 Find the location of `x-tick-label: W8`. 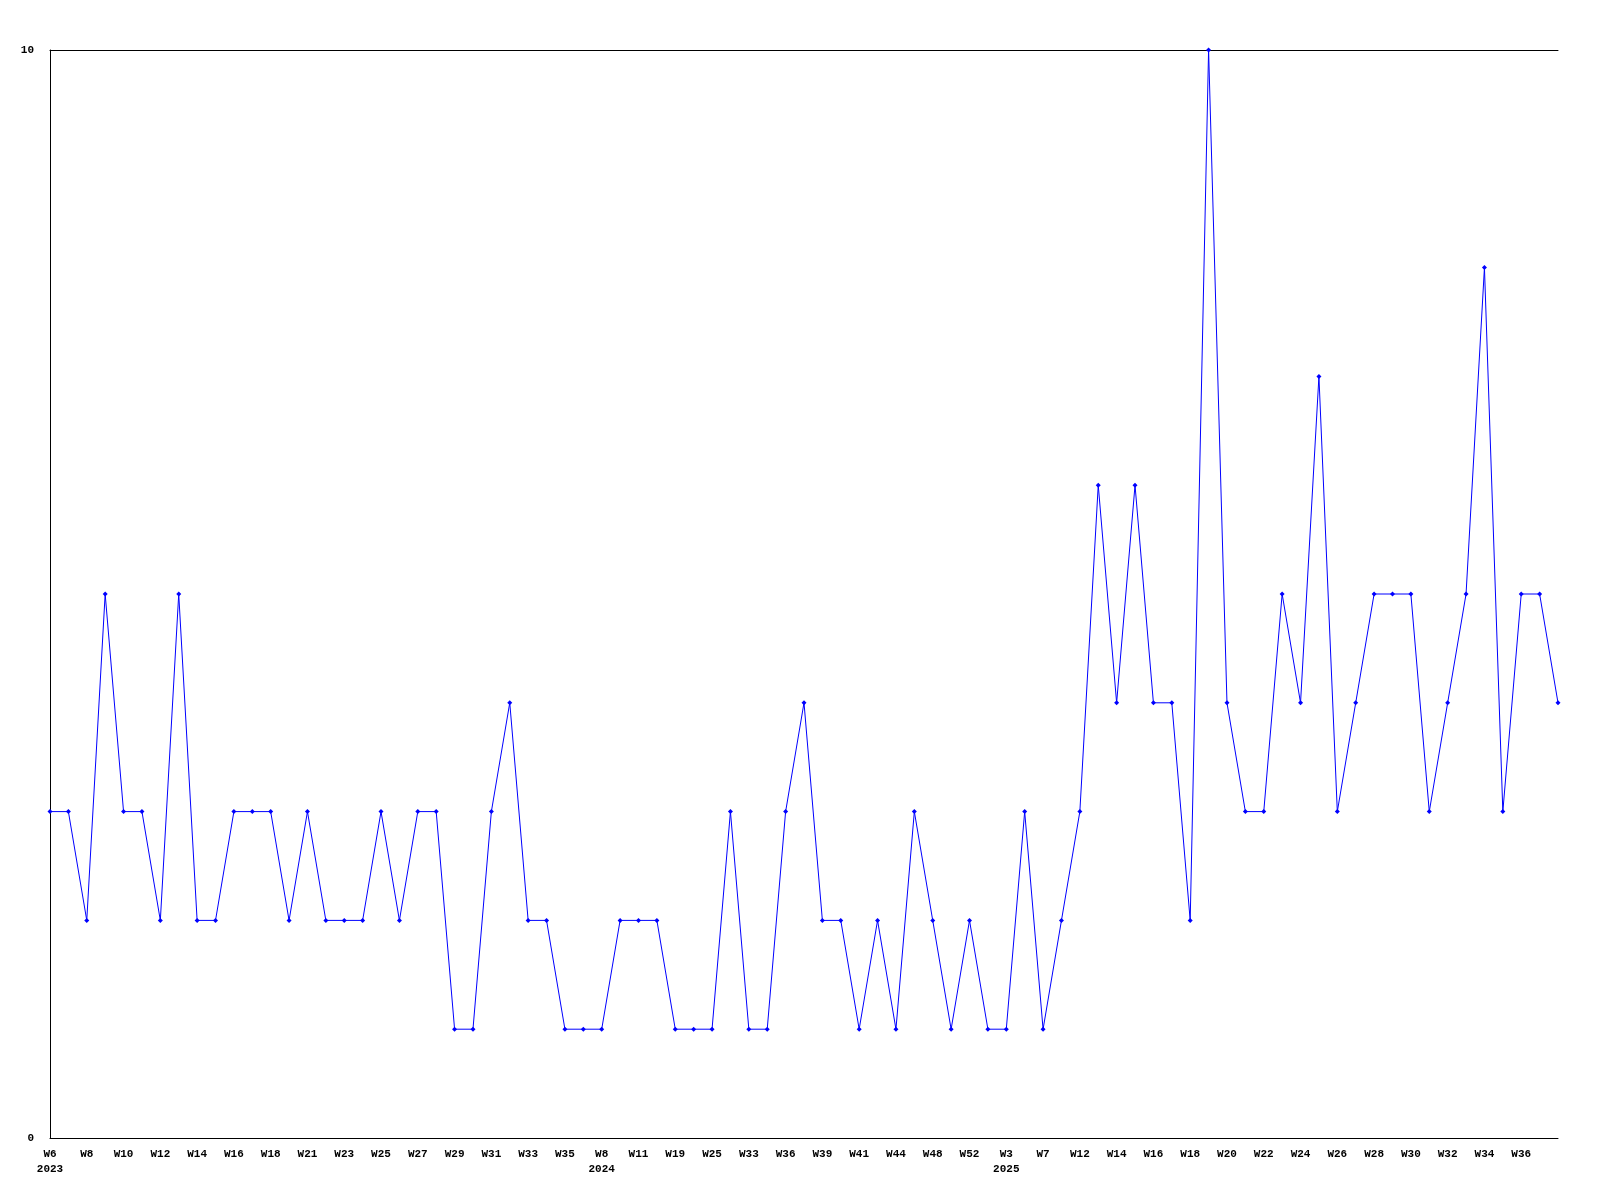

x-tick-label: W8 is located at coordinates (87, 1153).